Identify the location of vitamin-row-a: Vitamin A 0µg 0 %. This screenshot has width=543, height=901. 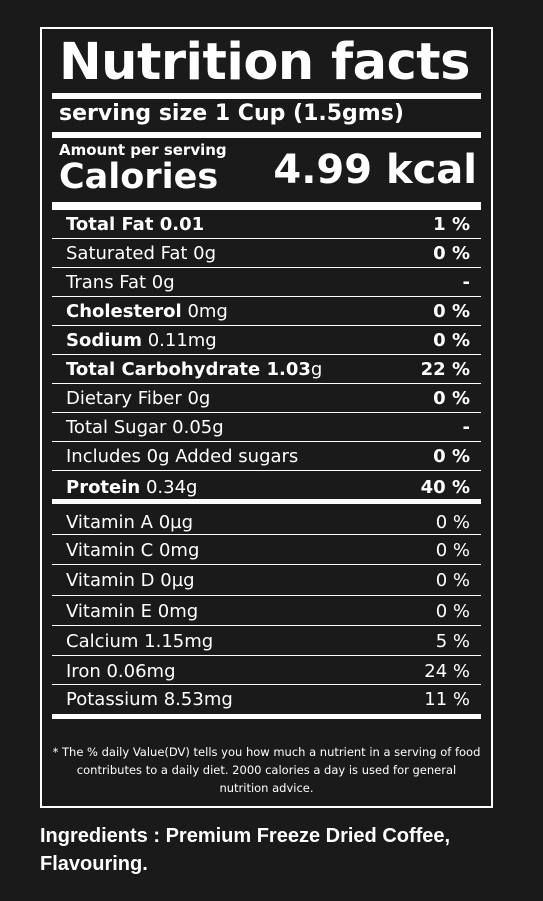
(266, 519).